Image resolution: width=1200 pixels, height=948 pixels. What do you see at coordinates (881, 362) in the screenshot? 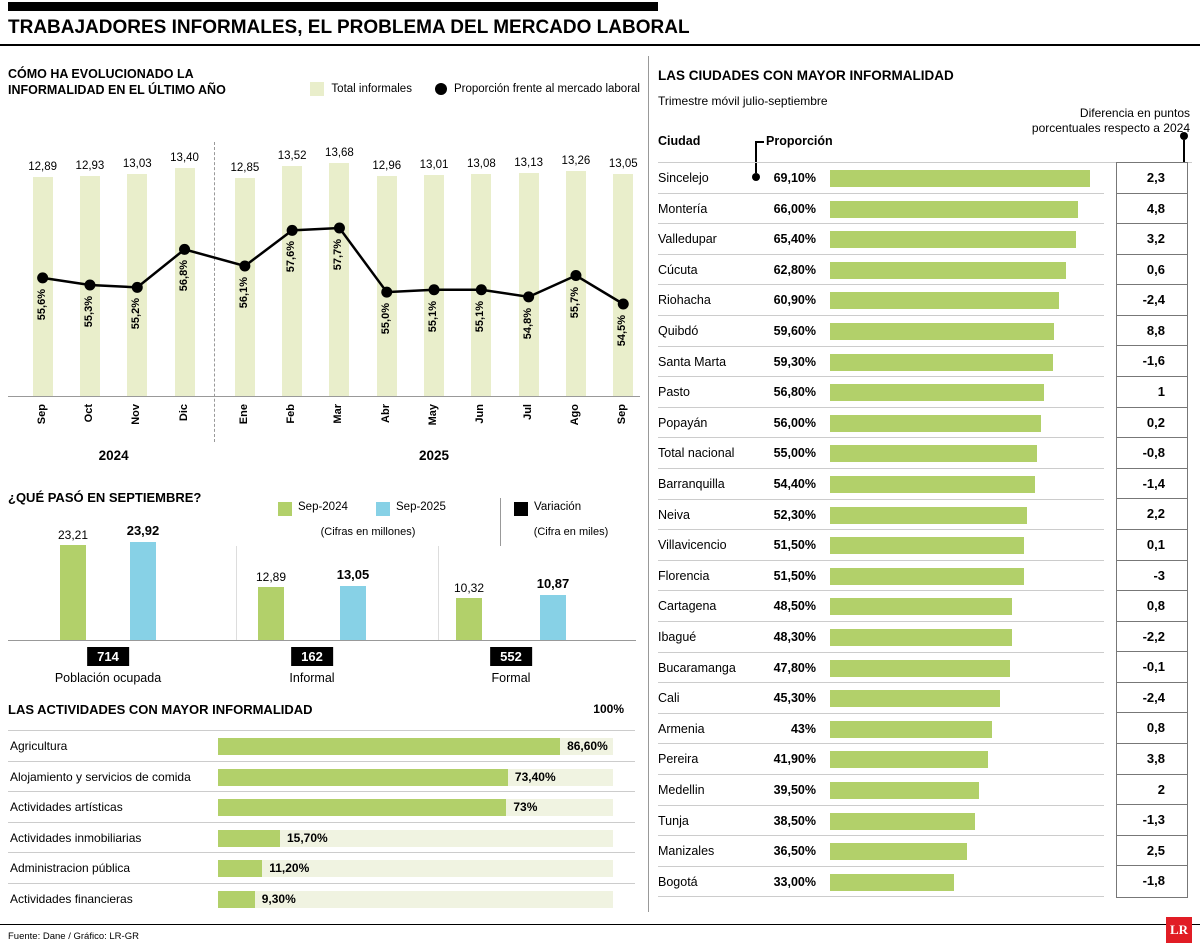
I see `city-row: Santa Marta 59,30%` at bounding box center [881, 362].